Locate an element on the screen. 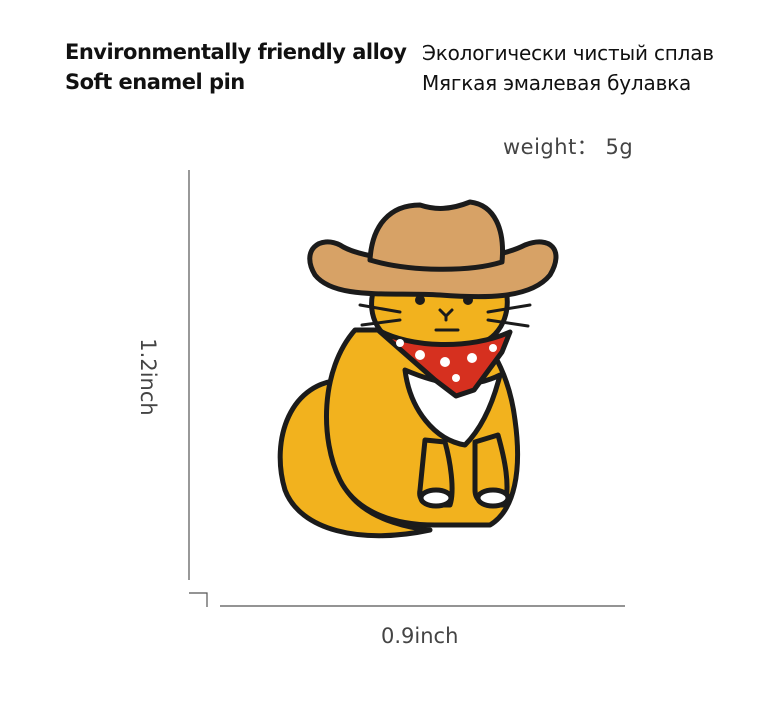  width-label: 0.9inch is located at coordinates (420, 636).